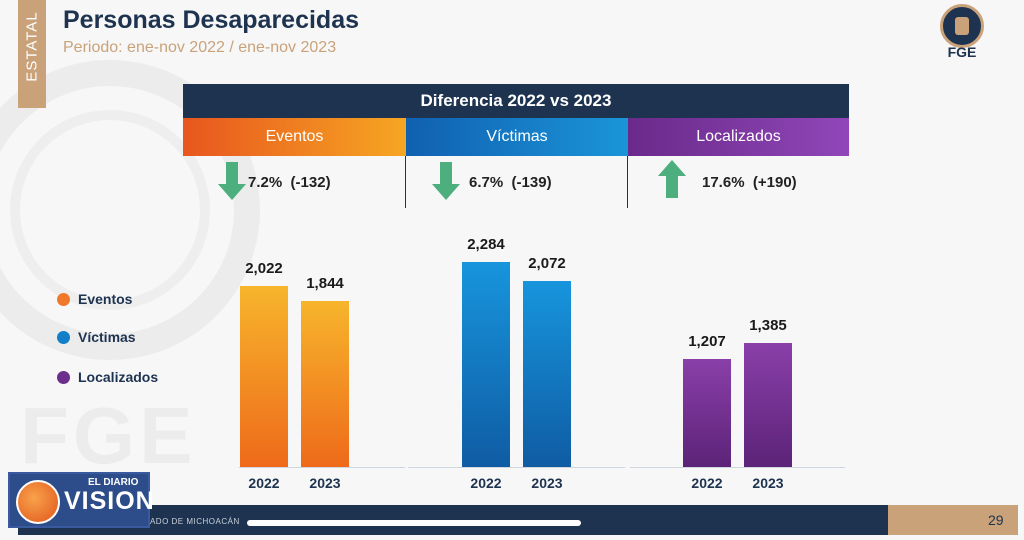 This screenshot has height=540, width=1024. What do you see at coordinates (110, 210) in the screenshot?
I see `watermark-seal-inner` at bounding box center [110, 210].